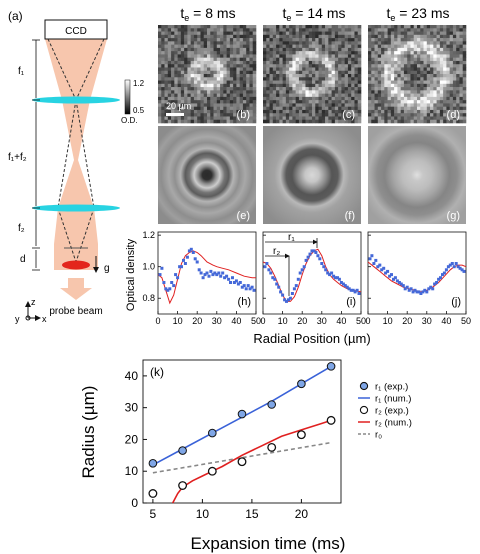 This screenshot has width=480, height=554. Describe the element at coordinates (23, 259) in the screenshot. I see `dim-d: d` at that location.